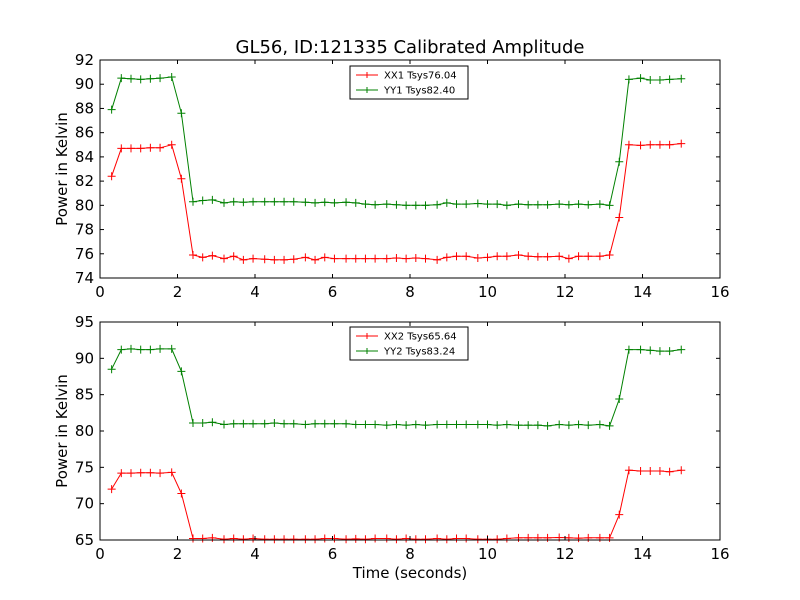 Image resolution: width=800 pixels, height=600 pixels. What do you see at coordinates (84, 230) in the screenshot?
I see `y-tick-label: 78` at bounding box center [84, 230].